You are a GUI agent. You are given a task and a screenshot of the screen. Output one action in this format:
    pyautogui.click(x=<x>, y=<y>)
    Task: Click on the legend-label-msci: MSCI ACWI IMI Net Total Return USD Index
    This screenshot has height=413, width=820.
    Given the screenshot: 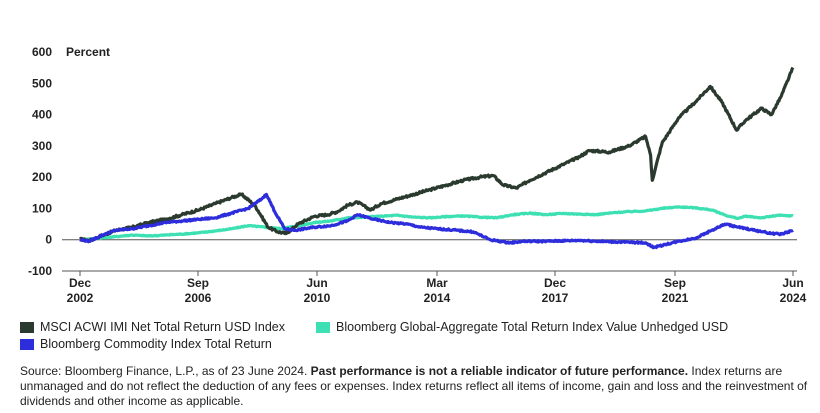 What is the action you would take?
    pyautogui.click(x=162, y=327)
    